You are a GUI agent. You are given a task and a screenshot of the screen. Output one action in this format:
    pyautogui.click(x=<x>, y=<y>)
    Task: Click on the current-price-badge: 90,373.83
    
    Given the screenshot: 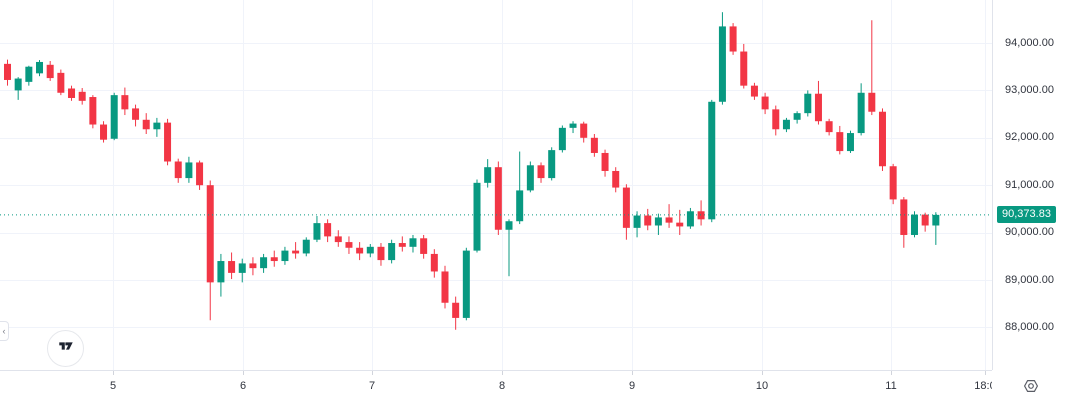 What is the action you would take?
    pyautogui.click(x=1026, y=215)
    